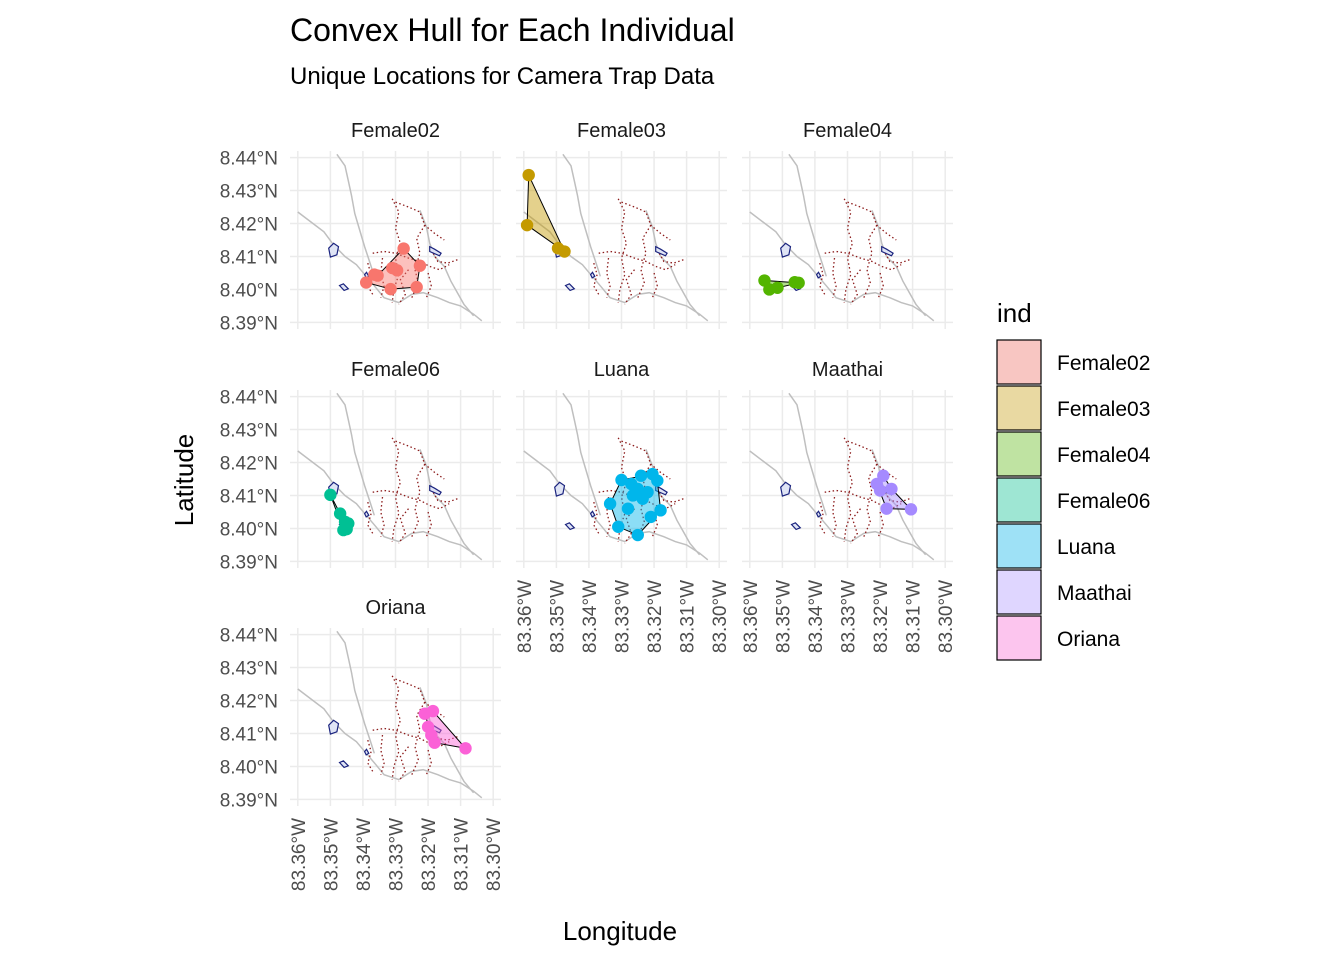  I want to click on legend-label: Female03, so click(1103, 409).